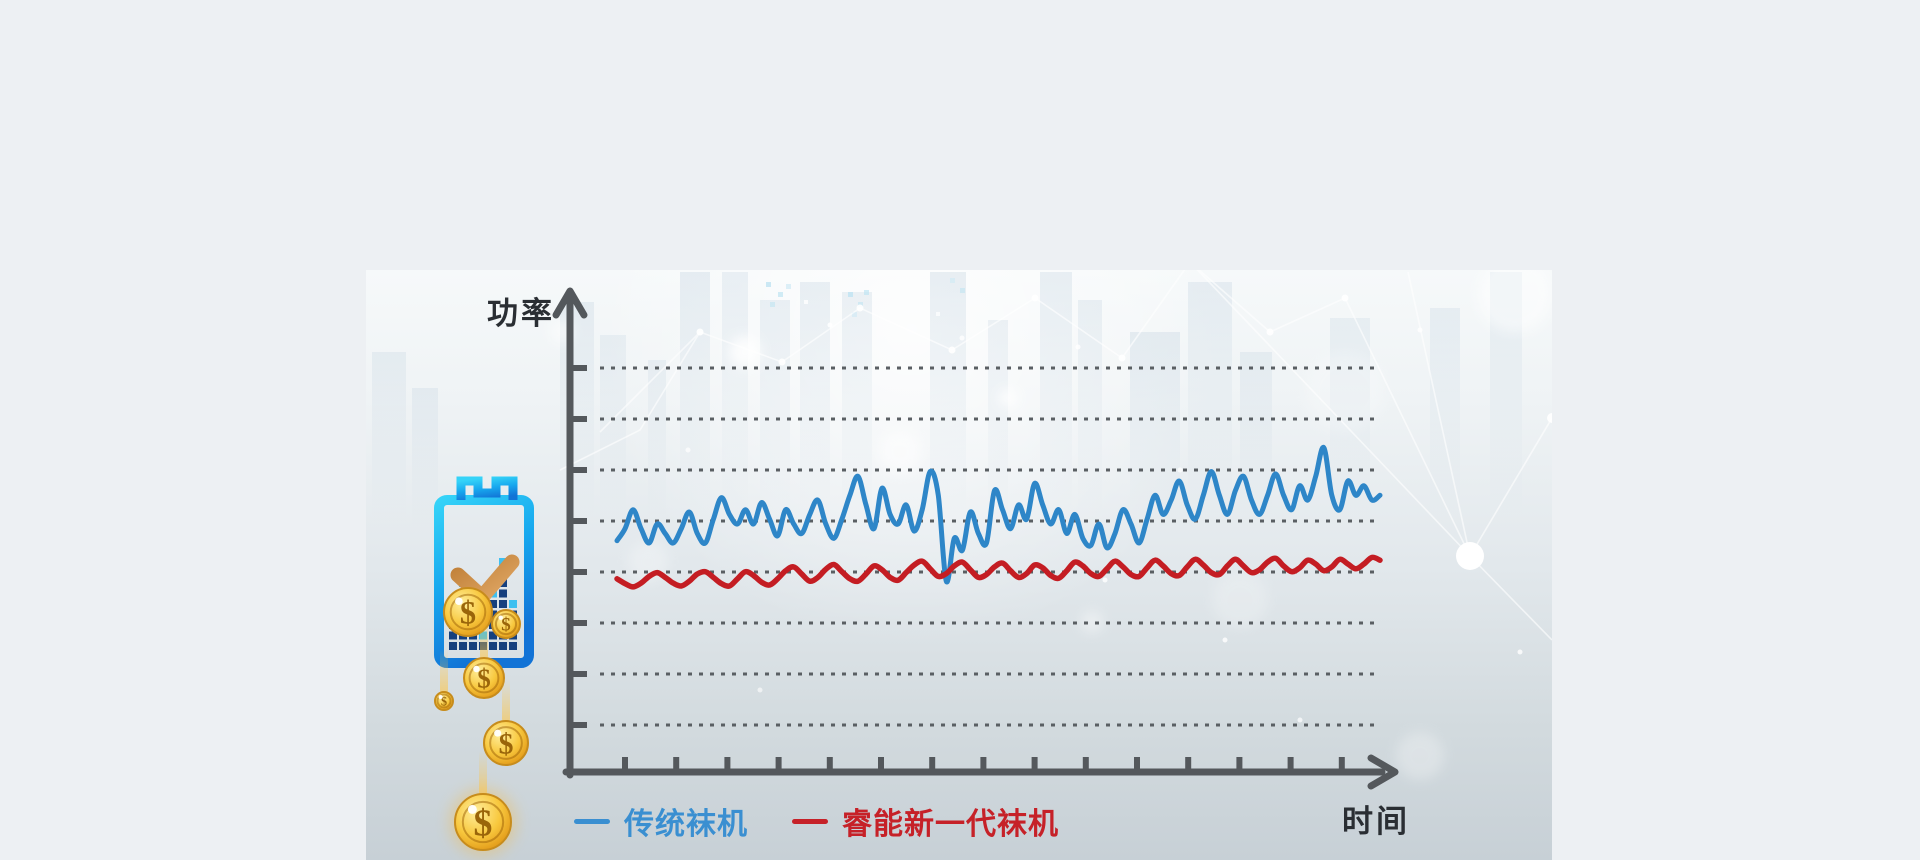  I want to click on legend-label-traditional: 传统袜机, so click(686, 824).